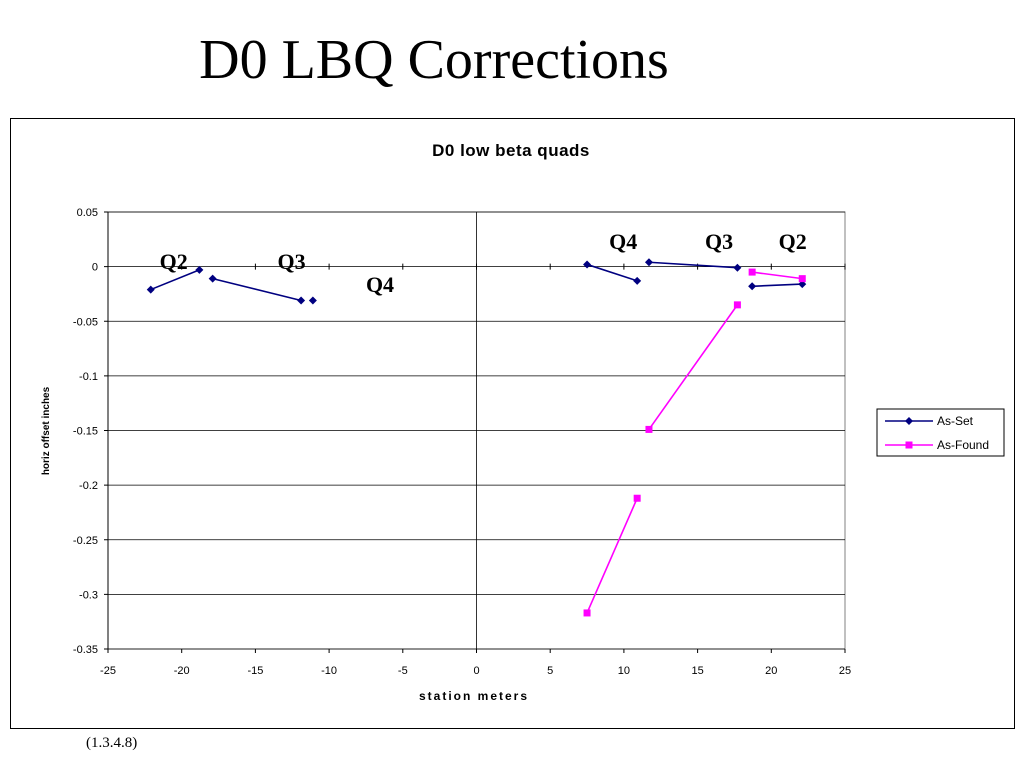  Describe the element at coordinates (474, 696) in the screenshot. I see `x-axis-label: station meters` at that location.